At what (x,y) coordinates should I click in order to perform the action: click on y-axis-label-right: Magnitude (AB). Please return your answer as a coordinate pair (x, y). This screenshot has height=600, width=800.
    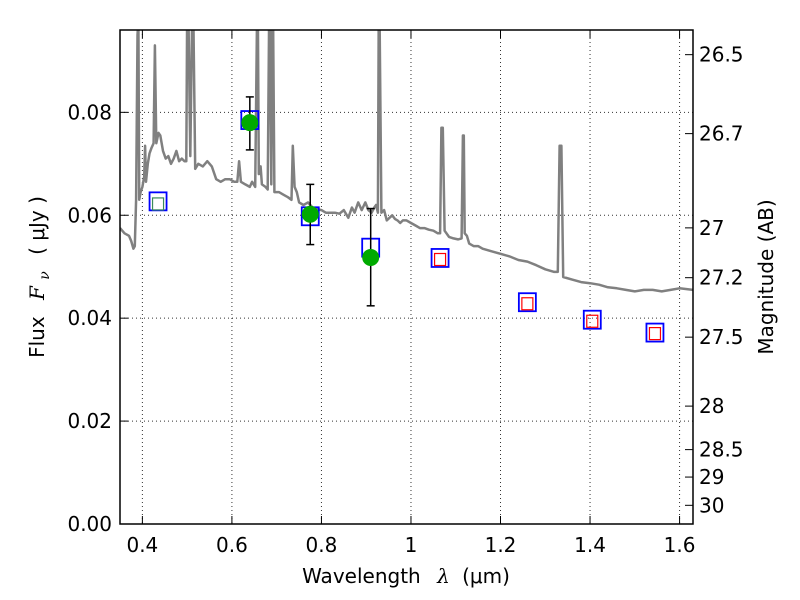
    Looking at the image, I should click on (766, 276).